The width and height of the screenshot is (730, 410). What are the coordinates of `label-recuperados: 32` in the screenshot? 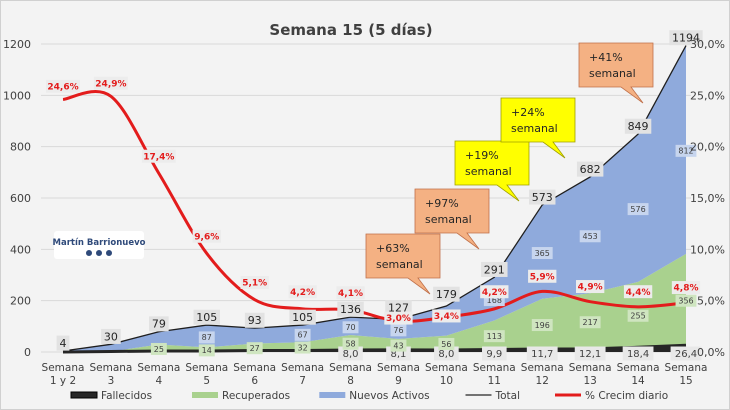 It's located at (303, 347).